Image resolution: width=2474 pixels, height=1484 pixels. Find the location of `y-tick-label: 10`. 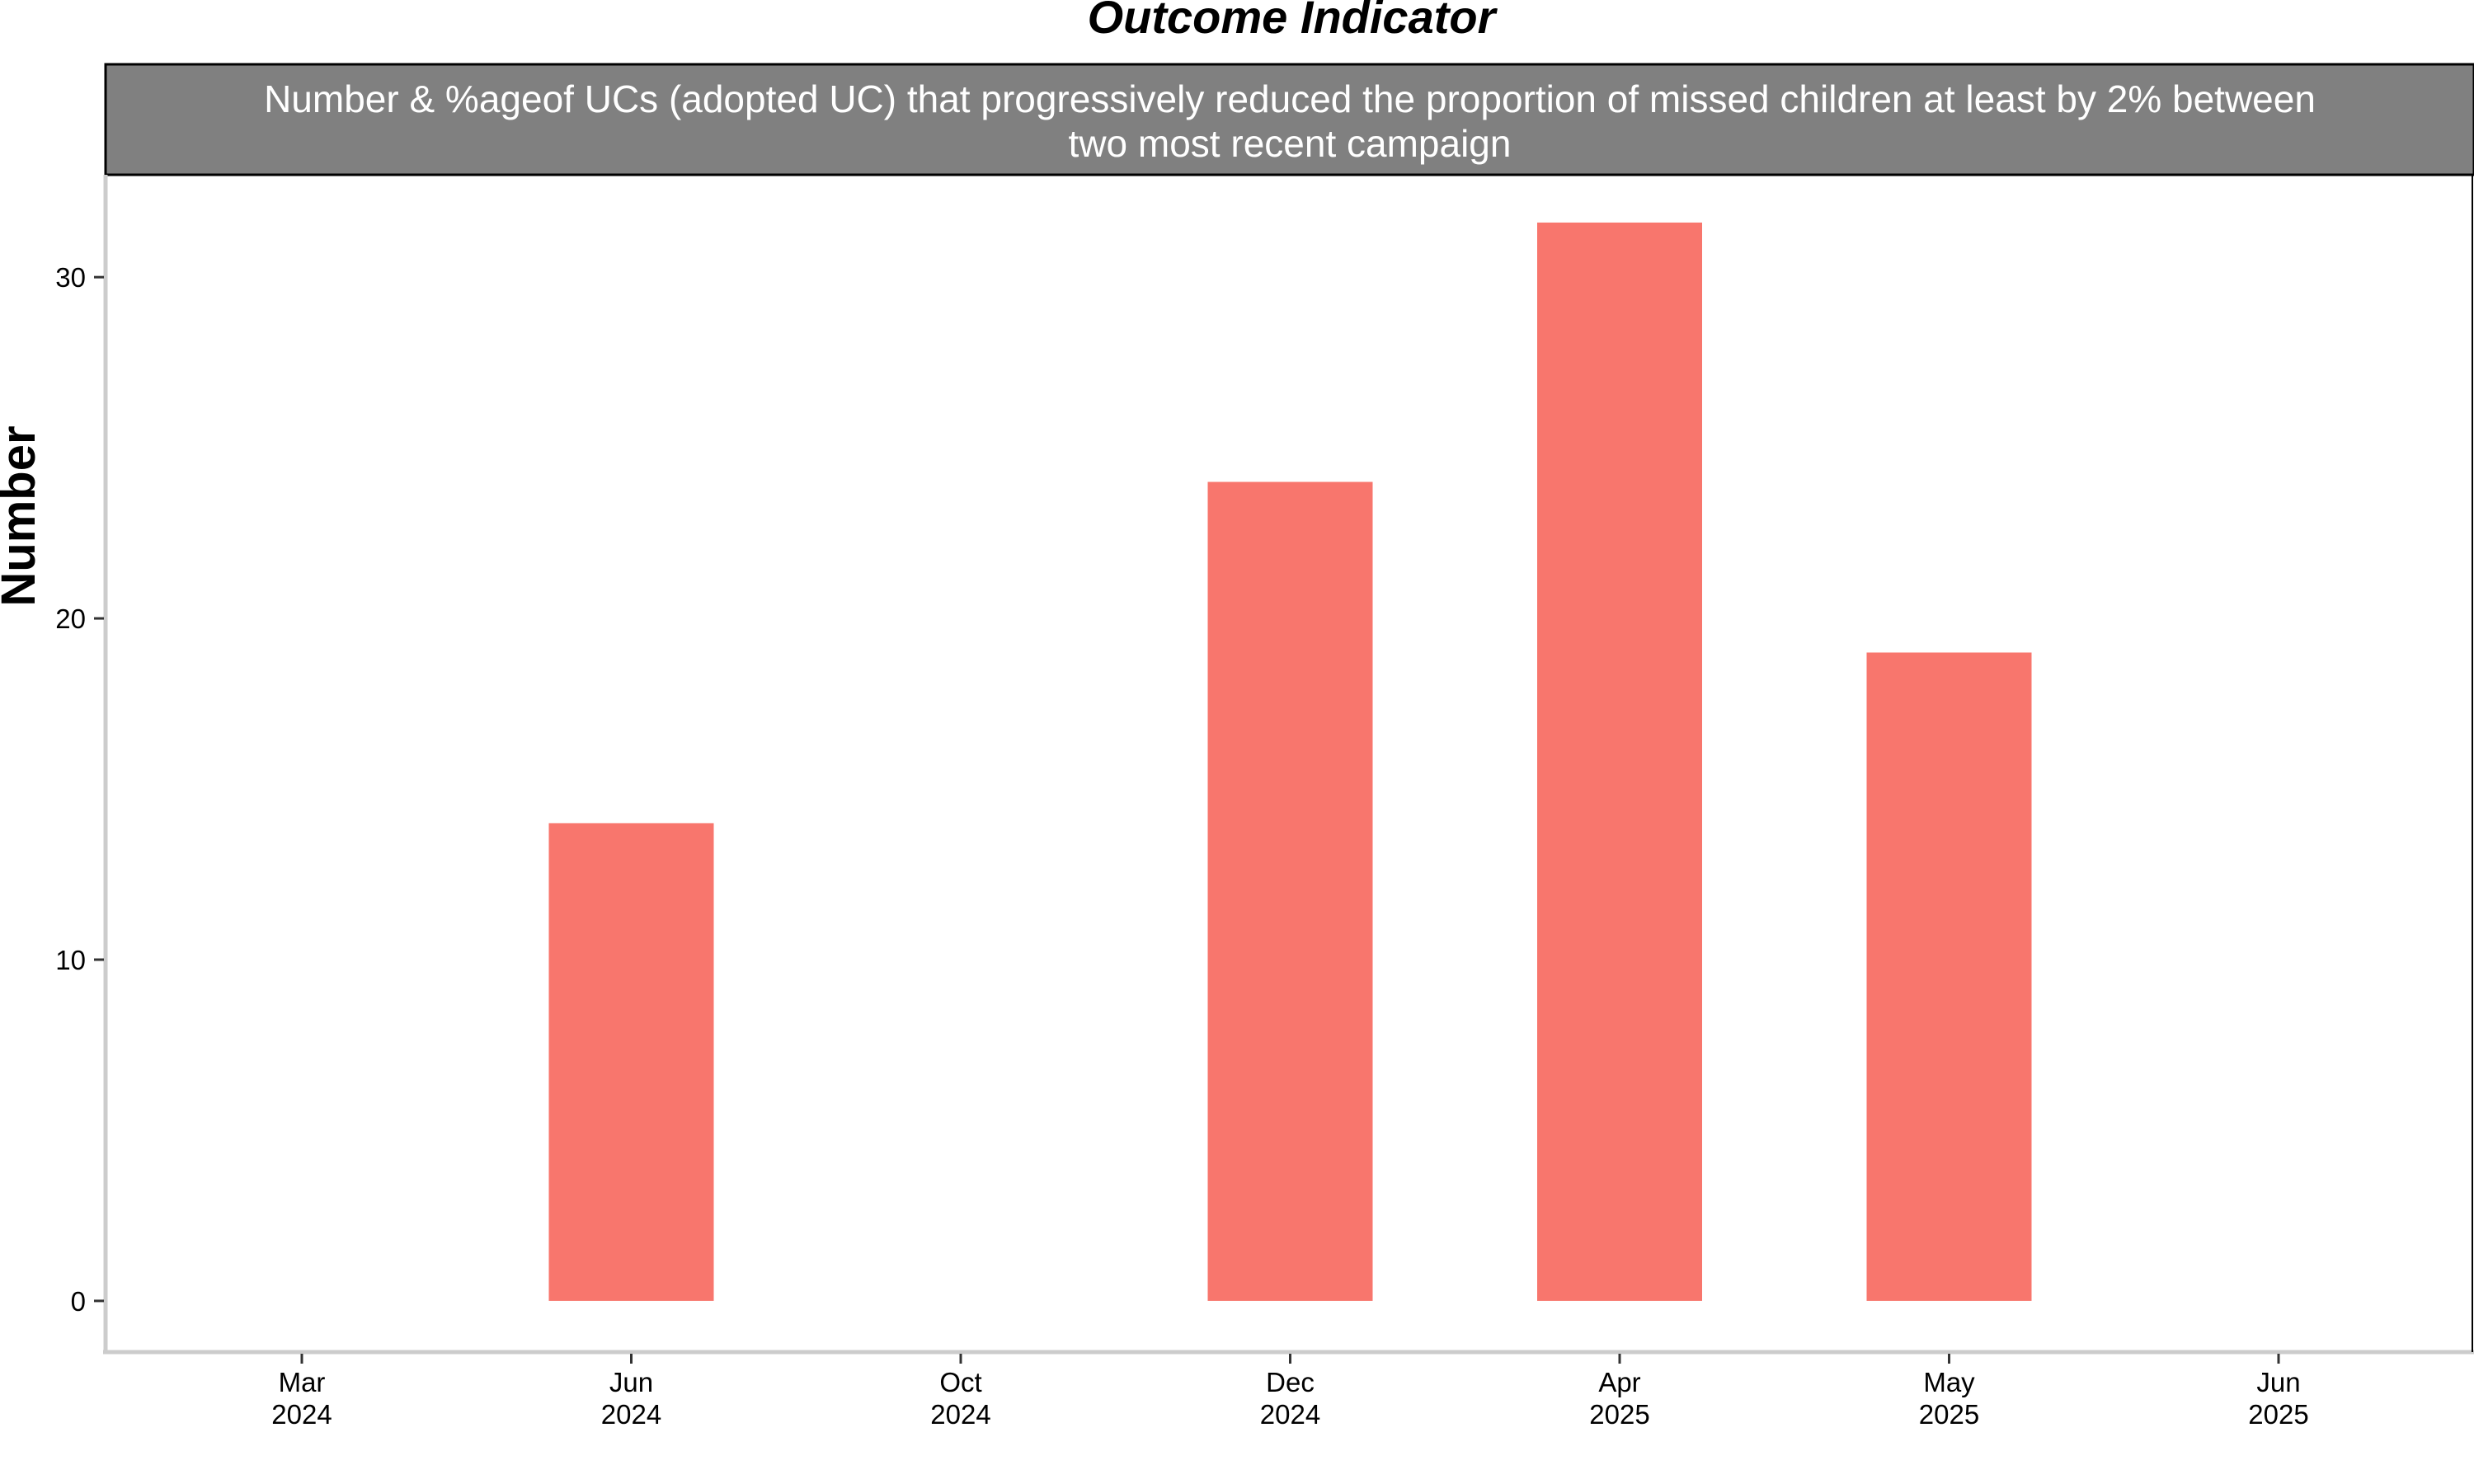

y-tick-label: 10 is located at coordinates (70, 960).